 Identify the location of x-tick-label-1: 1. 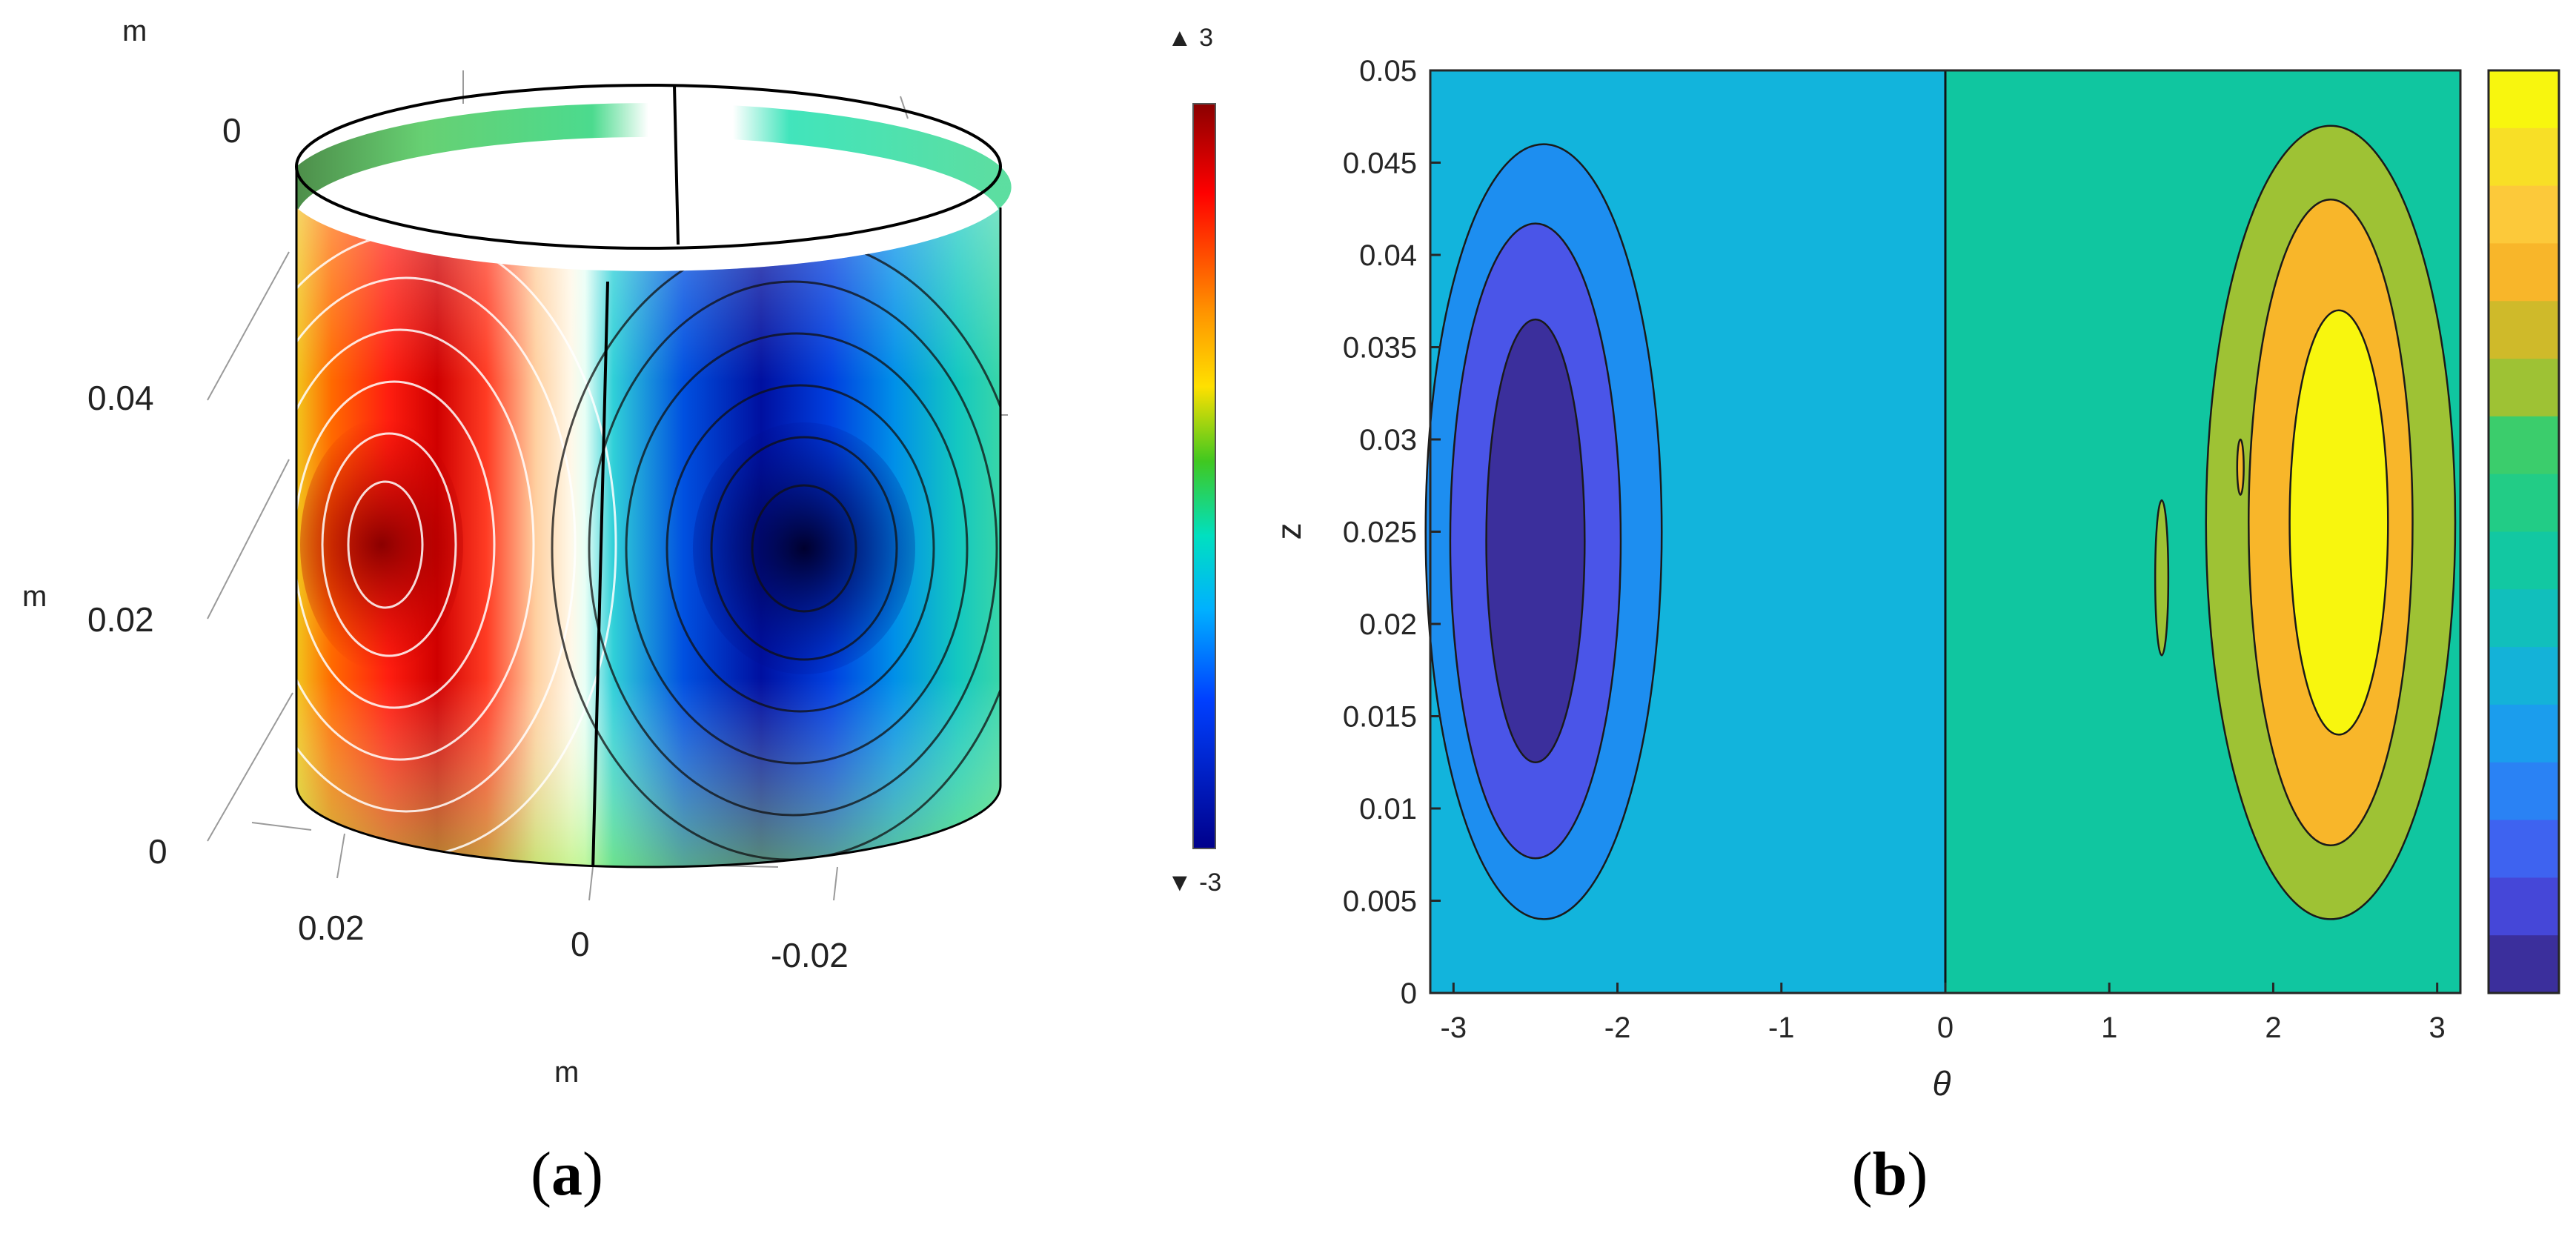
(2109, 1028).